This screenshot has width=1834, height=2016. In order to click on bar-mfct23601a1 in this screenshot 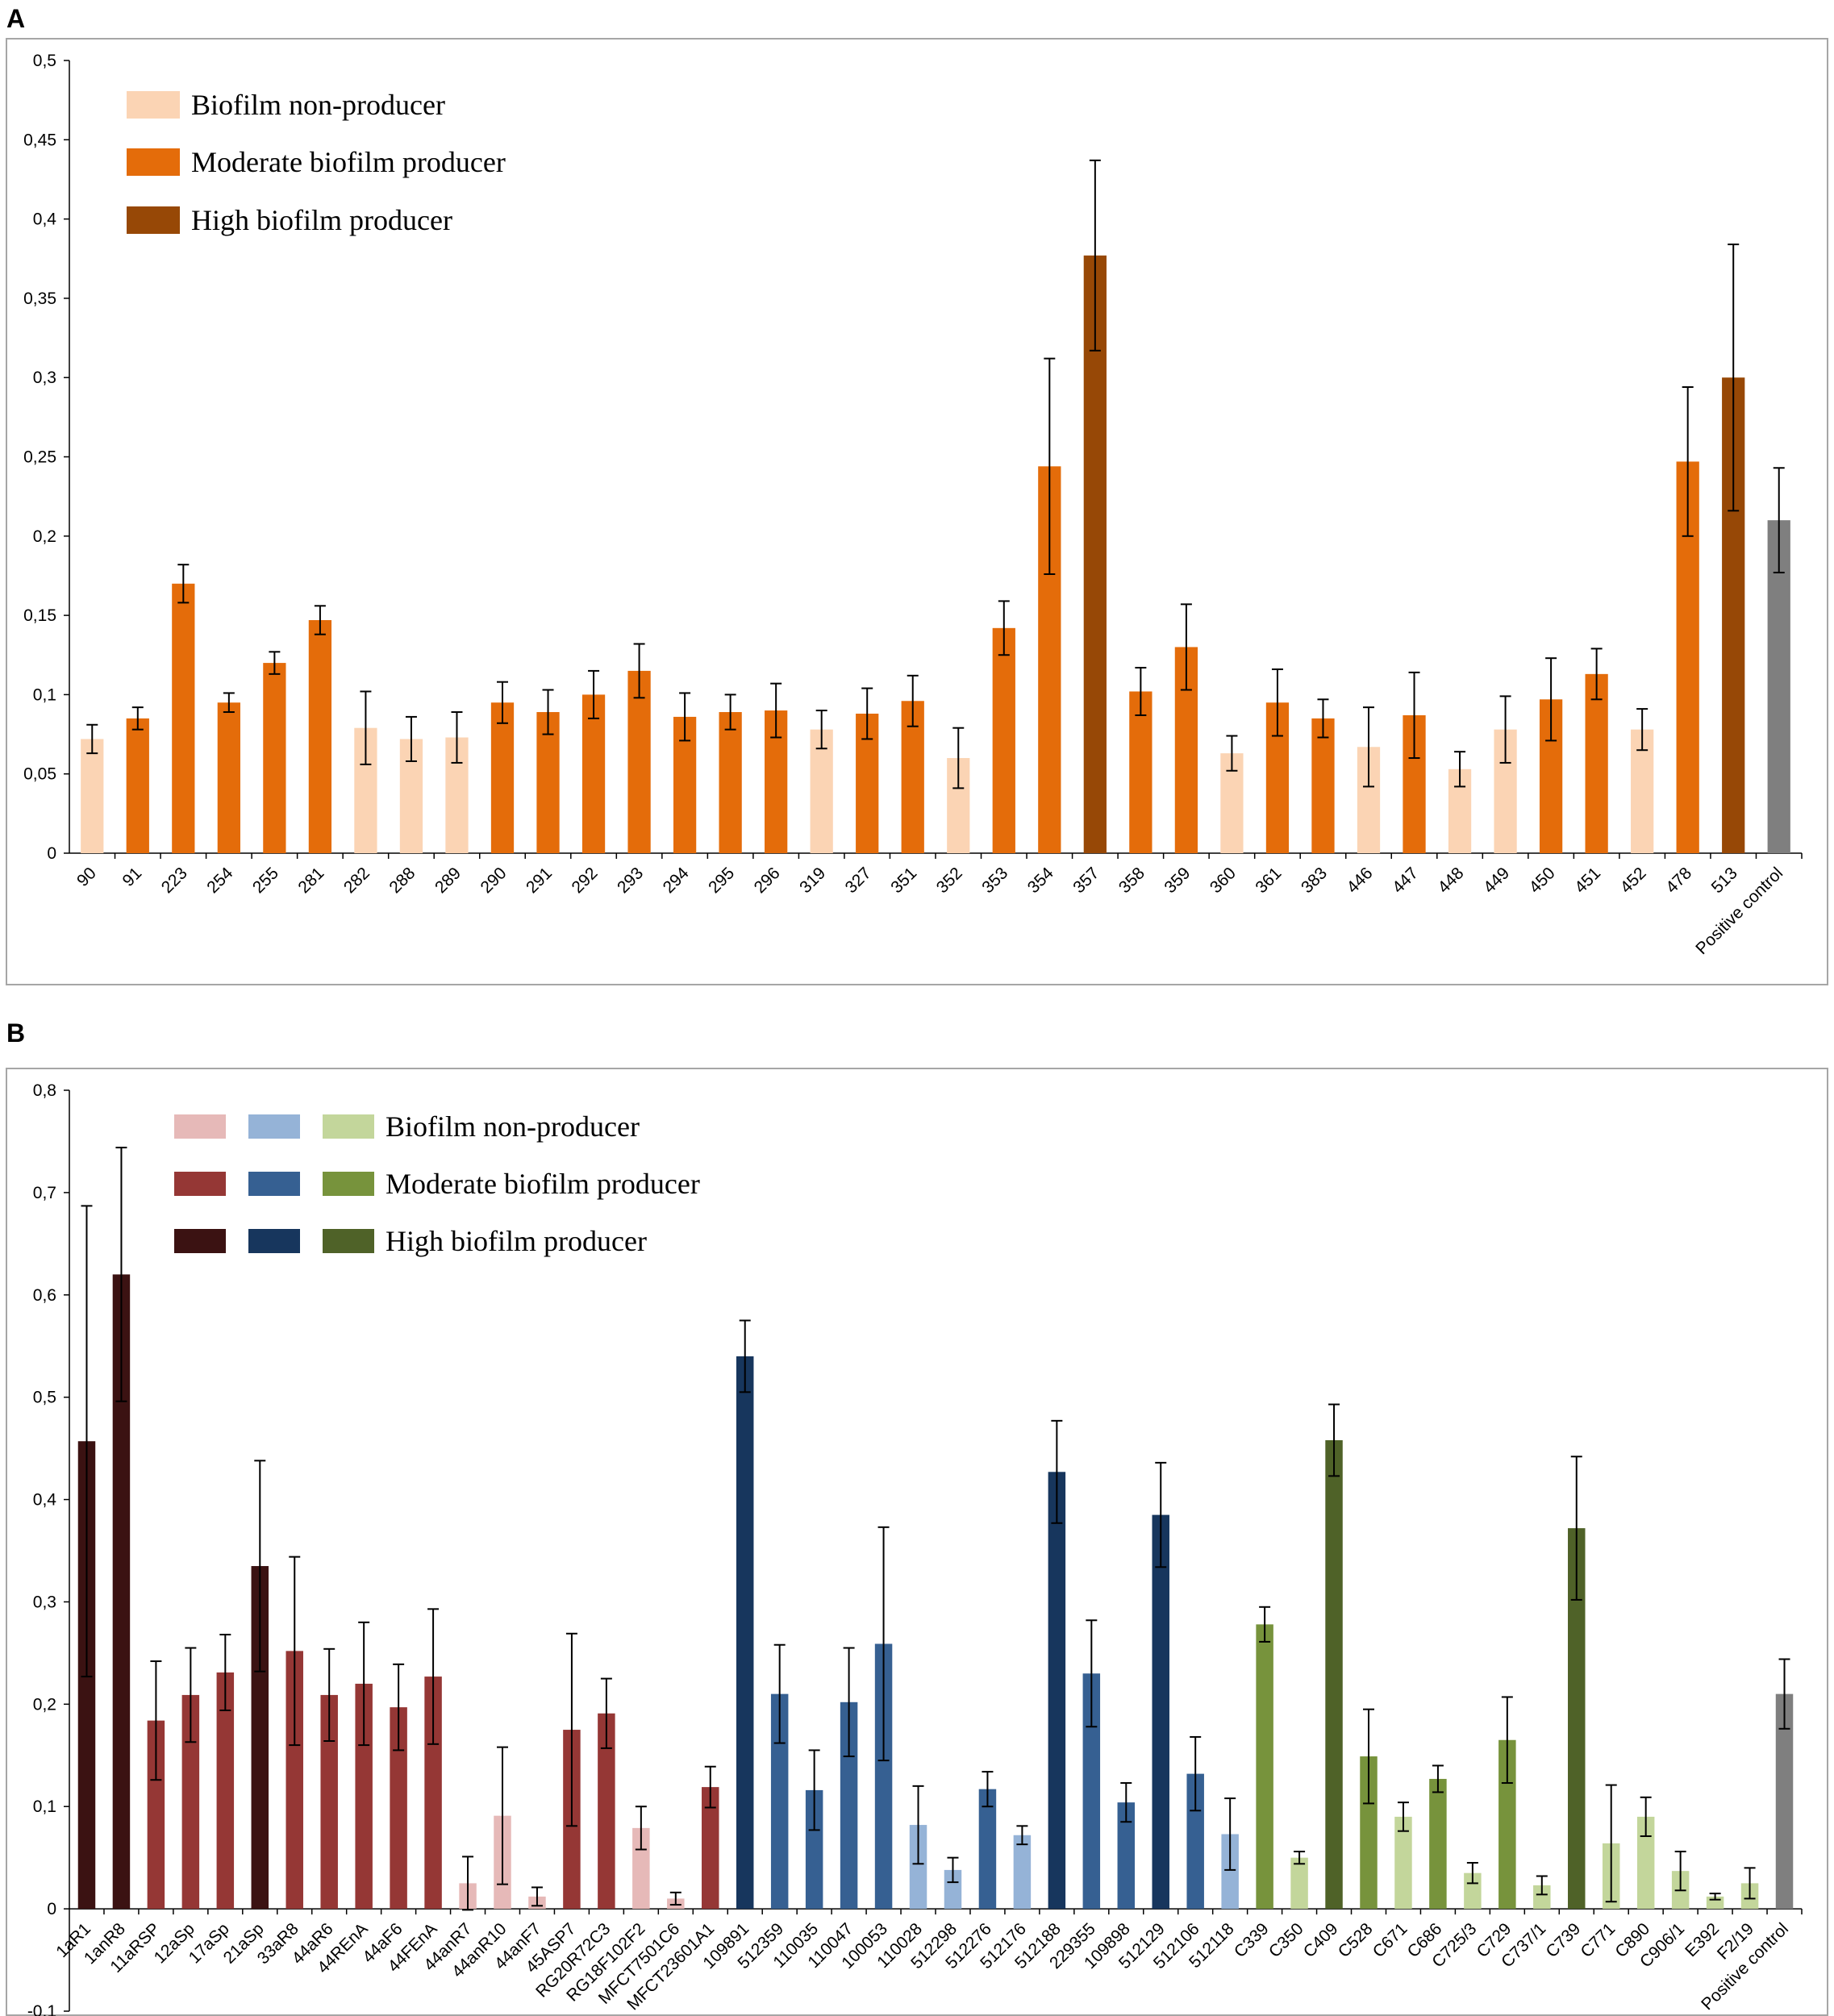, I will do `click(711, 1848)`.